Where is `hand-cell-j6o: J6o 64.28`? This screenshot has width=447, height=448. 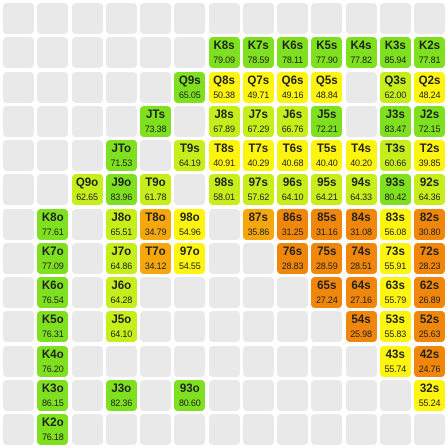
hand-cell-j6o: J6o 64.28 is located at coordinates (121, 292).